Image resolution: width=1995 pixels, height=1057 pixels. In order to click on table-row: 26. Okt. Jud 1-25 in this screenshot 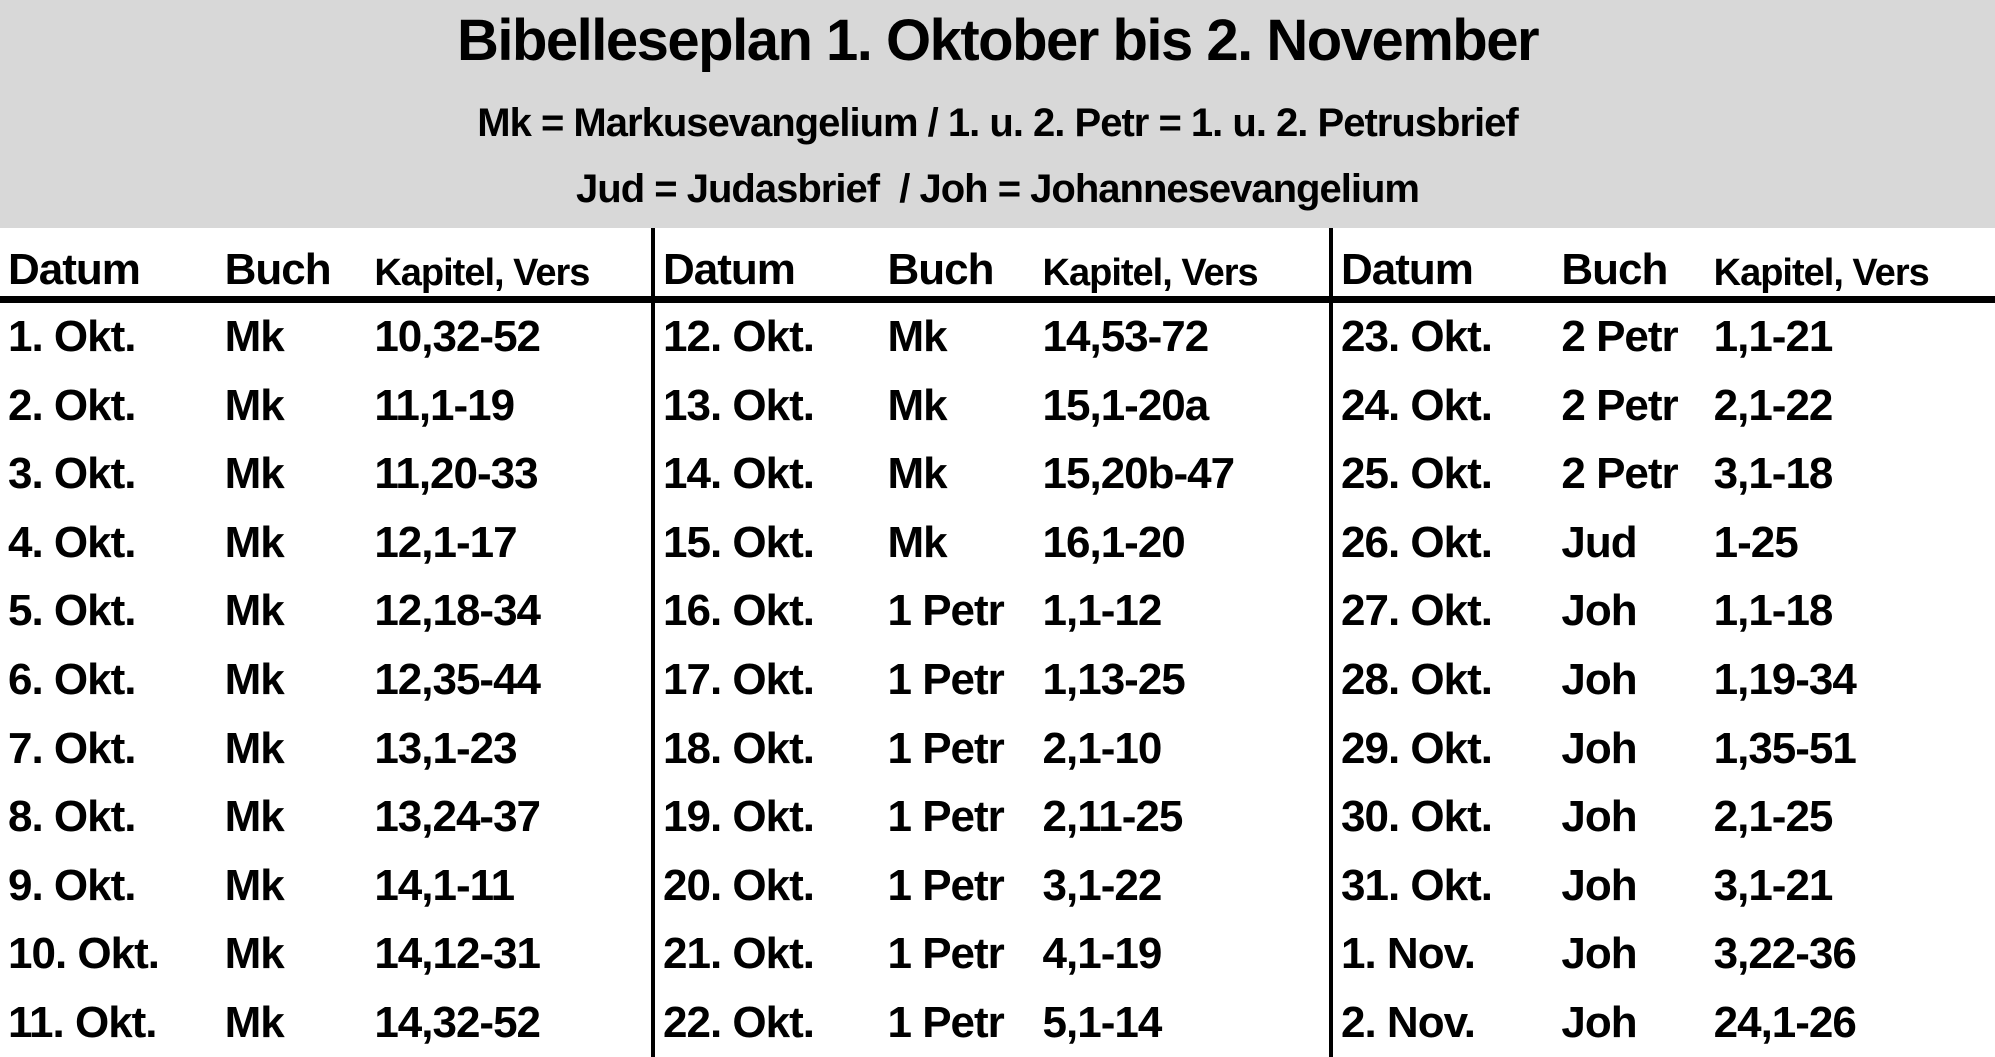, I will do `click(1664, 543)`.